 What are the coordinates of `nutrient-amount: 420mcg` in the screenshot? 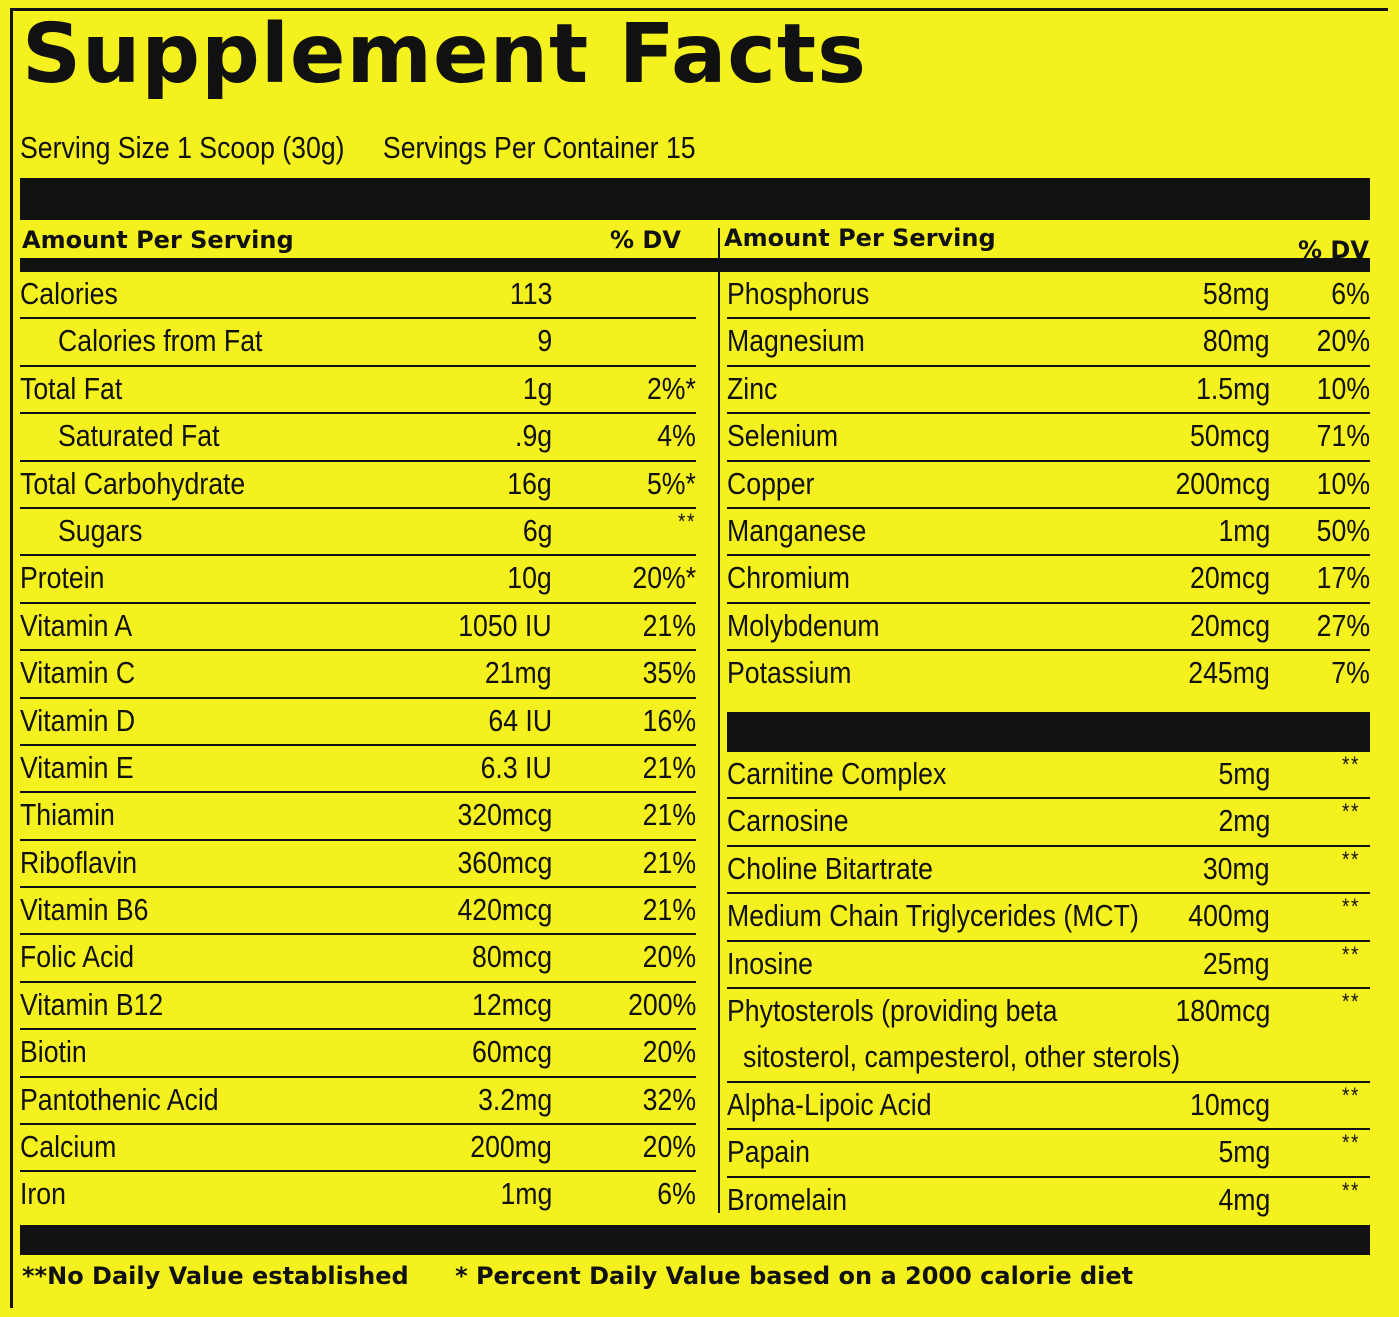 It's located at (504, 910).